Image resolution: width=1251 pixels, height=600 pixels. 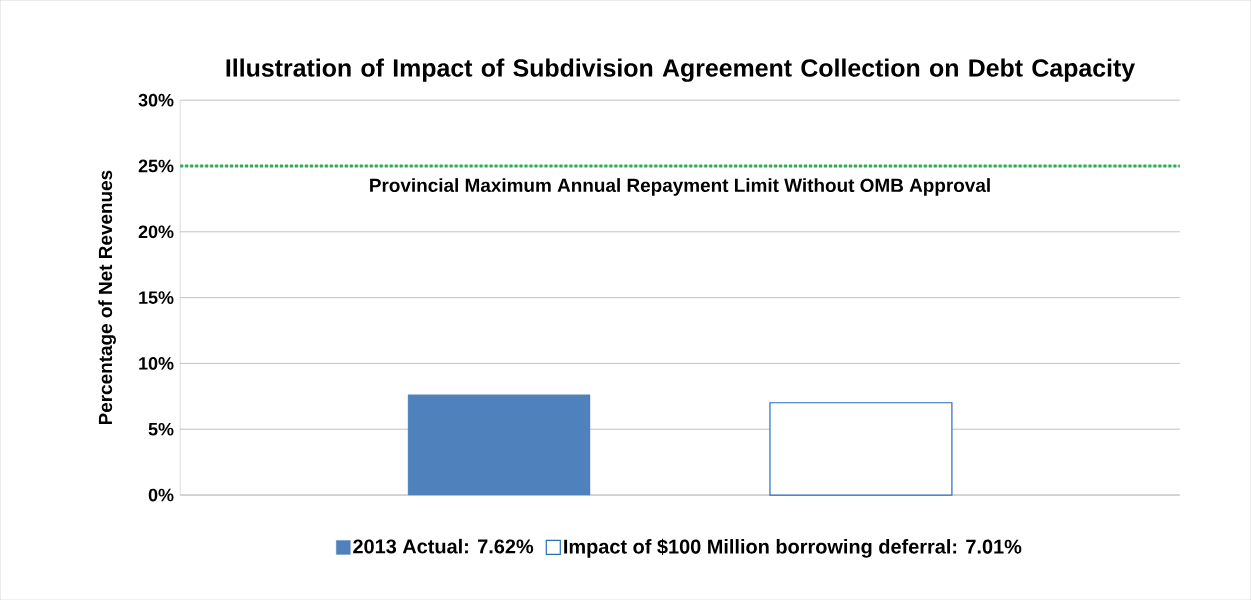 What do you see at coordinates (681, 70) in the screenshot?
I see `chart-title: Illustration of Impact of Subdivision Agreement Collection on Debt Capacity` at bounding box center [681, 70].